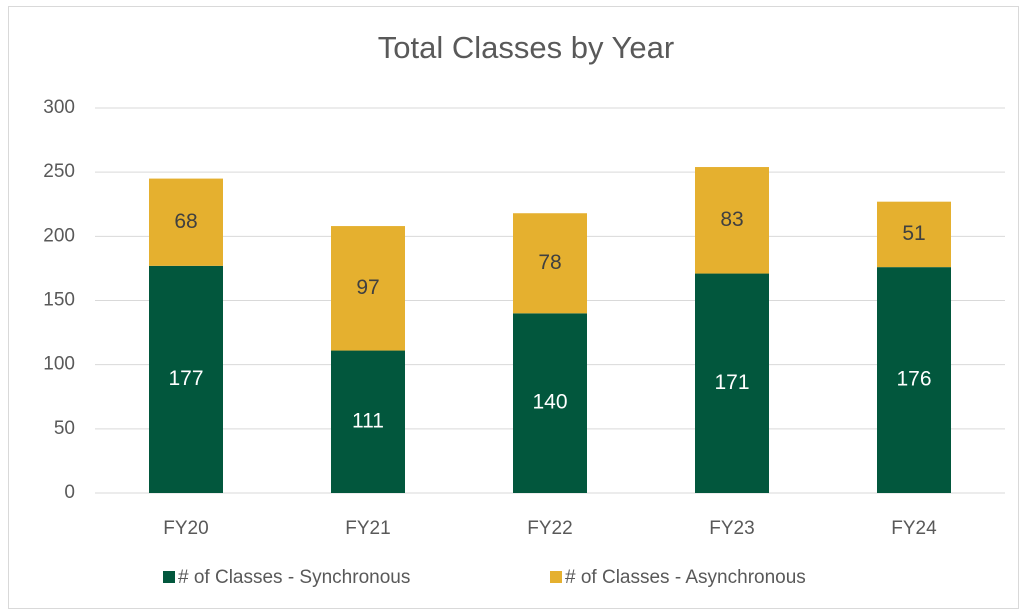 This screenshot has width=1023, height=616. I want to click on y-tick-label: 150, so click(59, 300).